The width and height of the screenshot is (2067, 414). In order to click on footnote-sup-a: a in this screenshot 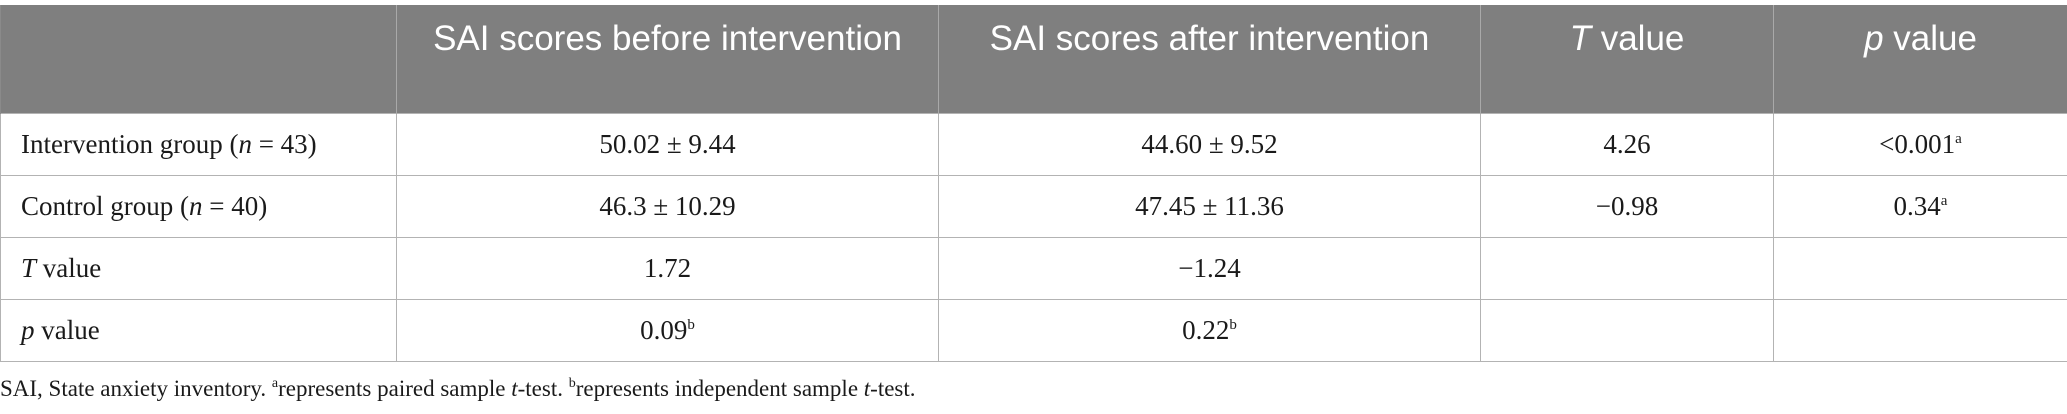, I will do `click(275, 383)`.